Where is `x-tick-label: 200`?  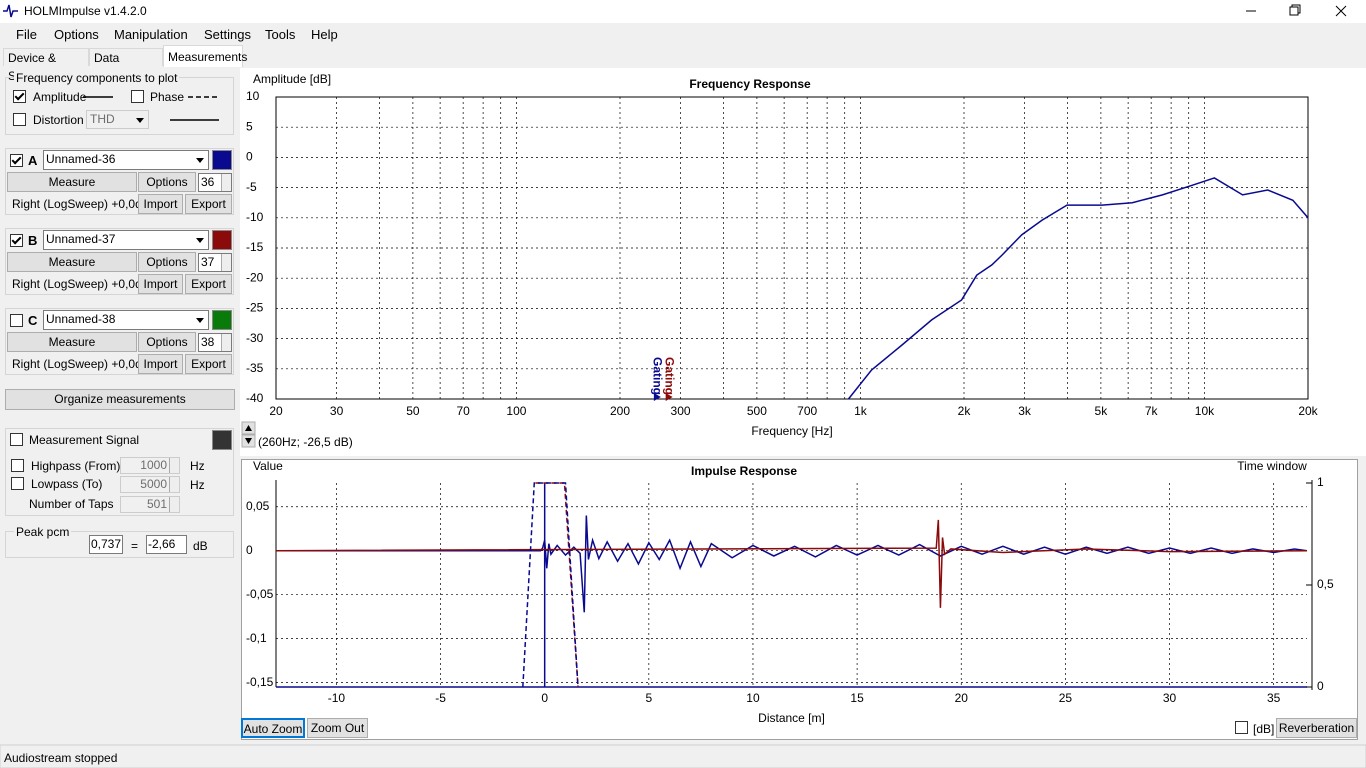
x-tick-label: 200 is located at coordinates (620, 411).